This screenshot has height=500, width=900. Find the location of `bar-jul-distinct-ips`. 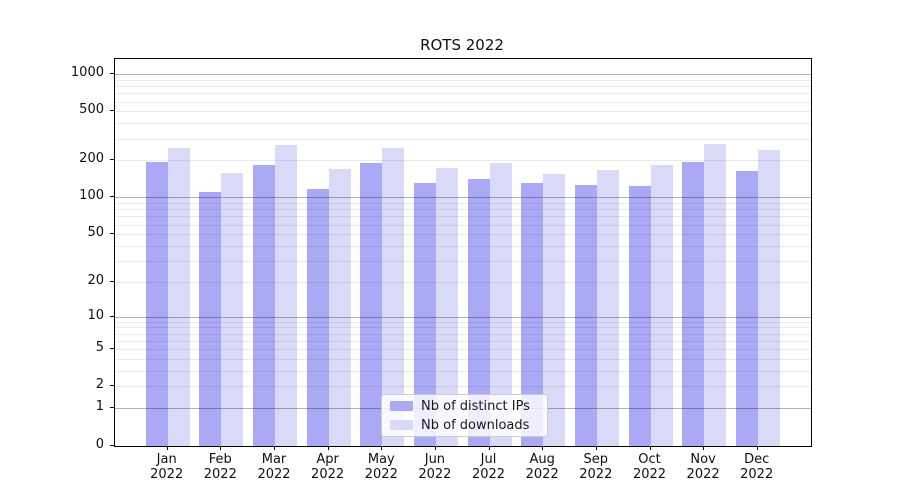

bar-jul-distinct-ips is located at coordinates (478, 312).